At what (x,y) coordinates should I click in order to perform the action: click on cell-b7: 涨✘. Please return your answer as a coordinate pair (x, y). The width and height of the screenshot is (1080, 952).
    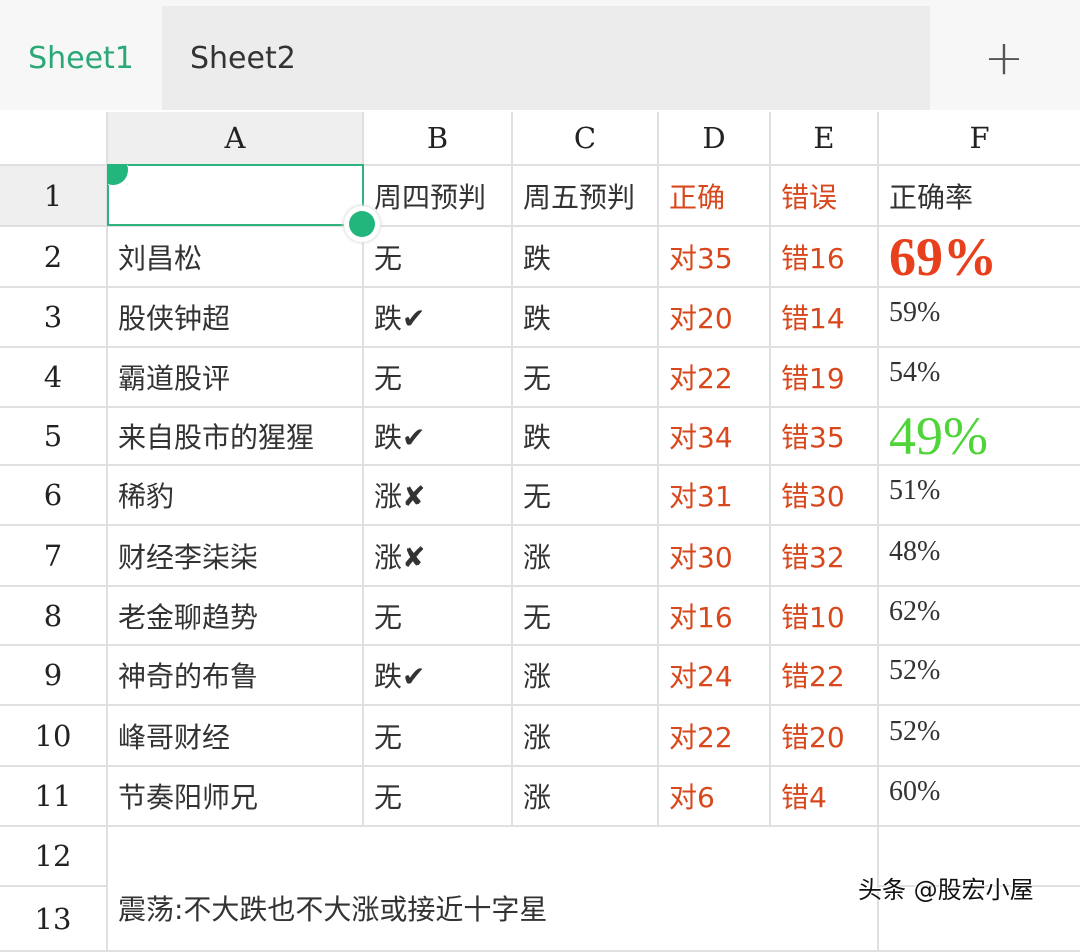
    Looking at the image, I should click on (438, 556).